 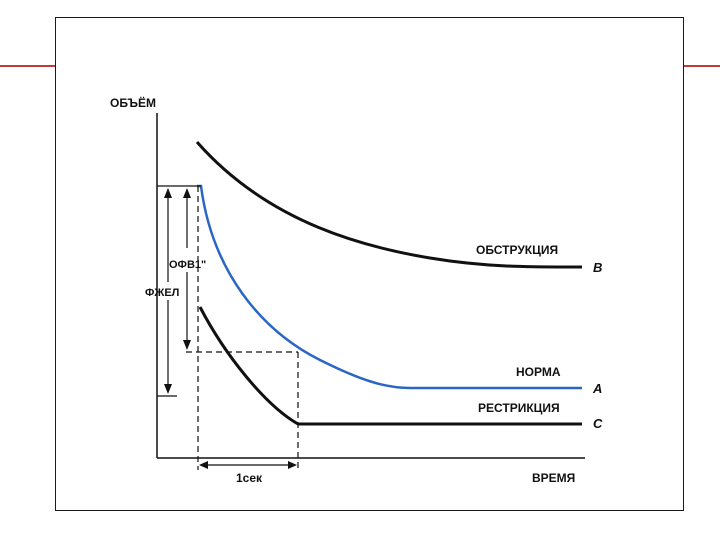 I want to click on time-interval-label: 1сек, so click(x=249, y=478).